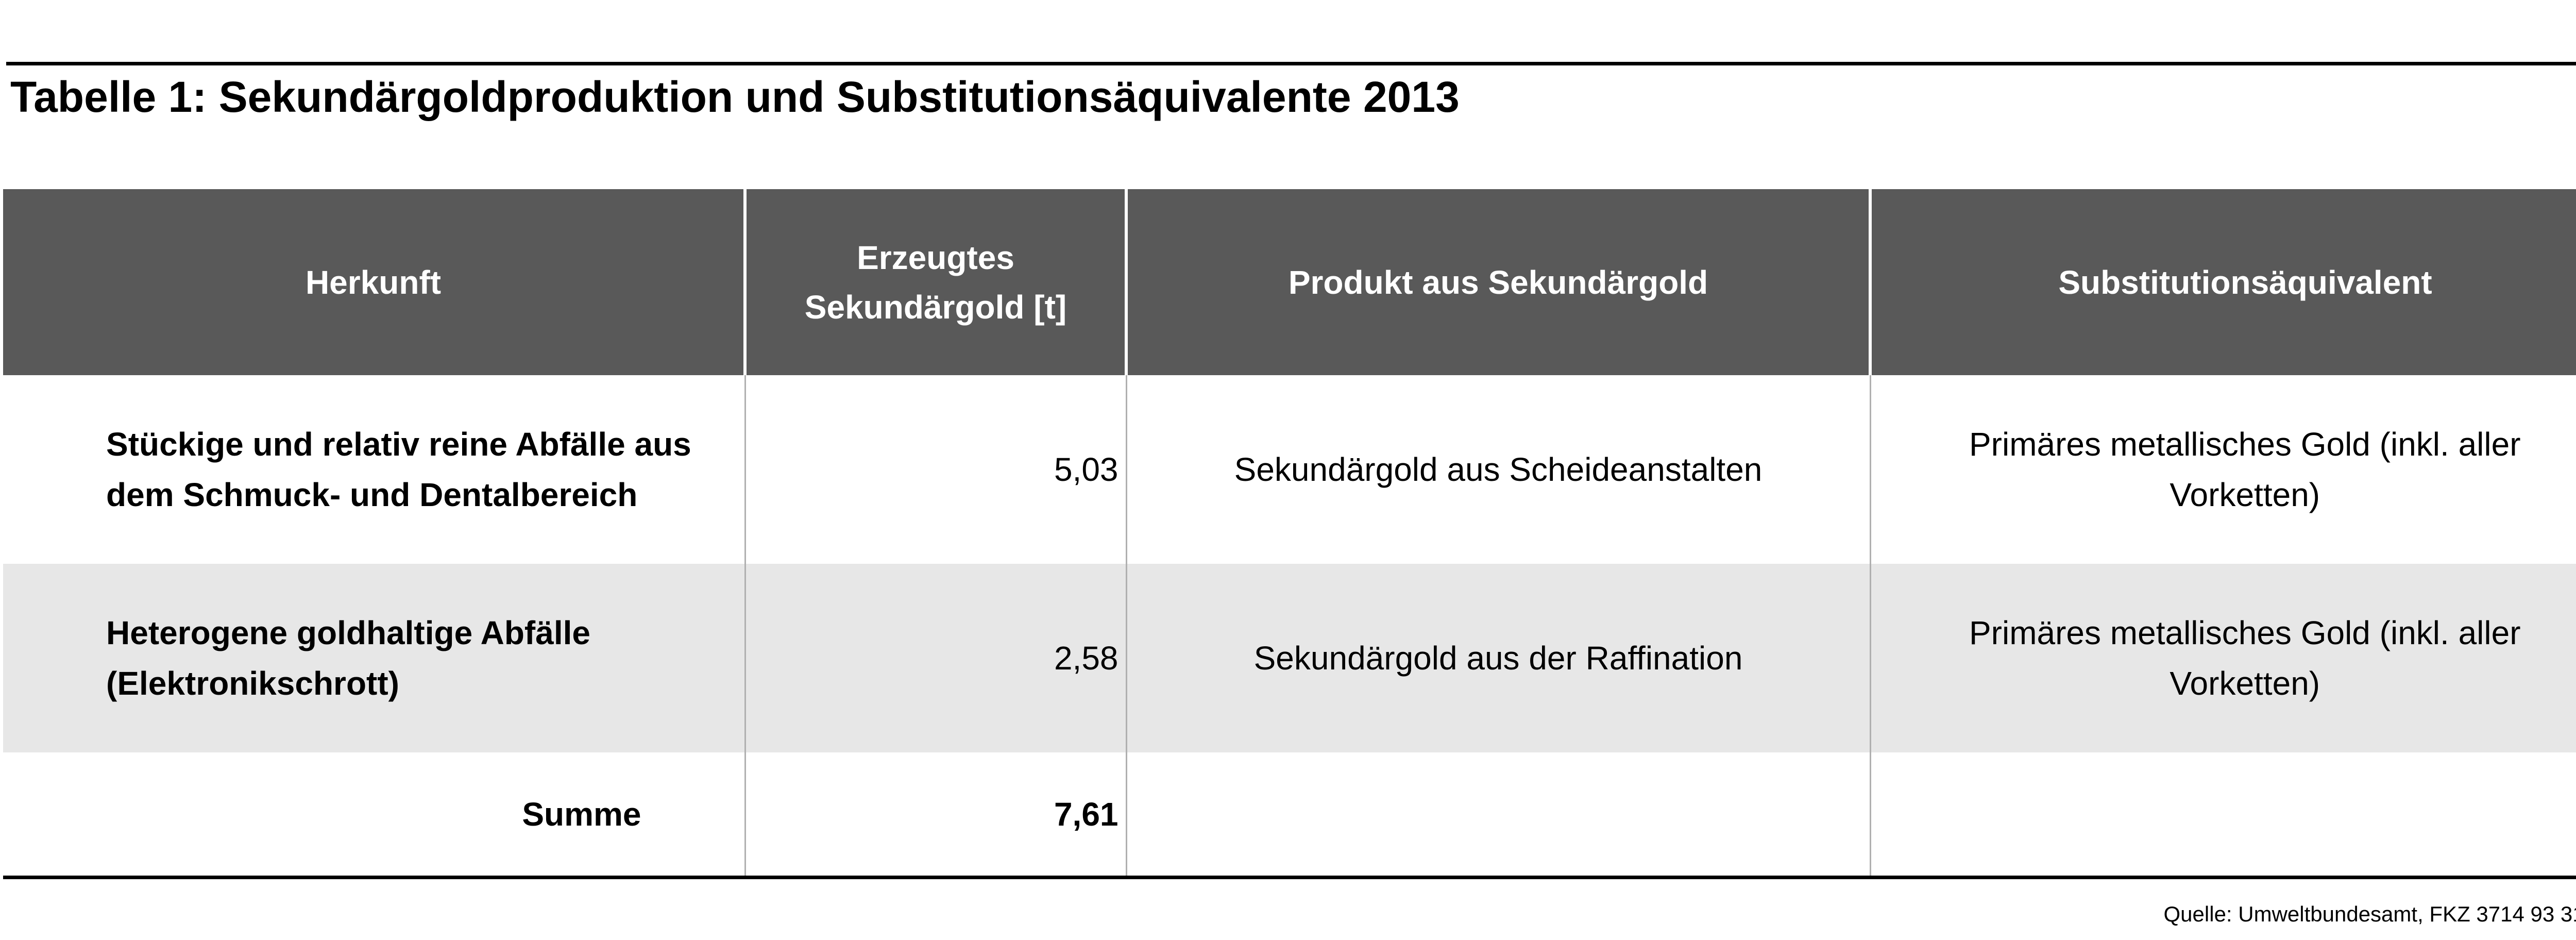 Image resolution: width=2576 pixels, height=940 pixels. Describe the element at coordinates (1291, 63) in the screenshot. I see `rule` at that location.